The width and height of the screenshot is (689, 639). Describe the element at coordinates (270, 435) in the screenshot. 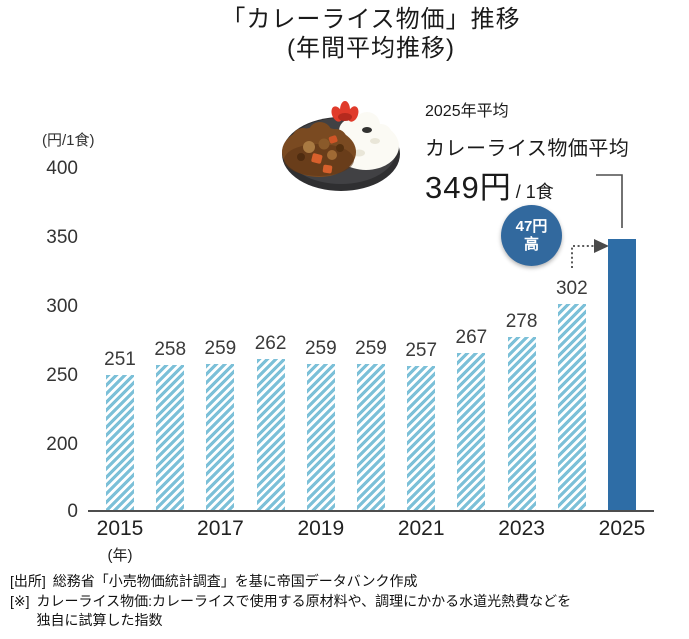

I see `bar-2018` at that location.